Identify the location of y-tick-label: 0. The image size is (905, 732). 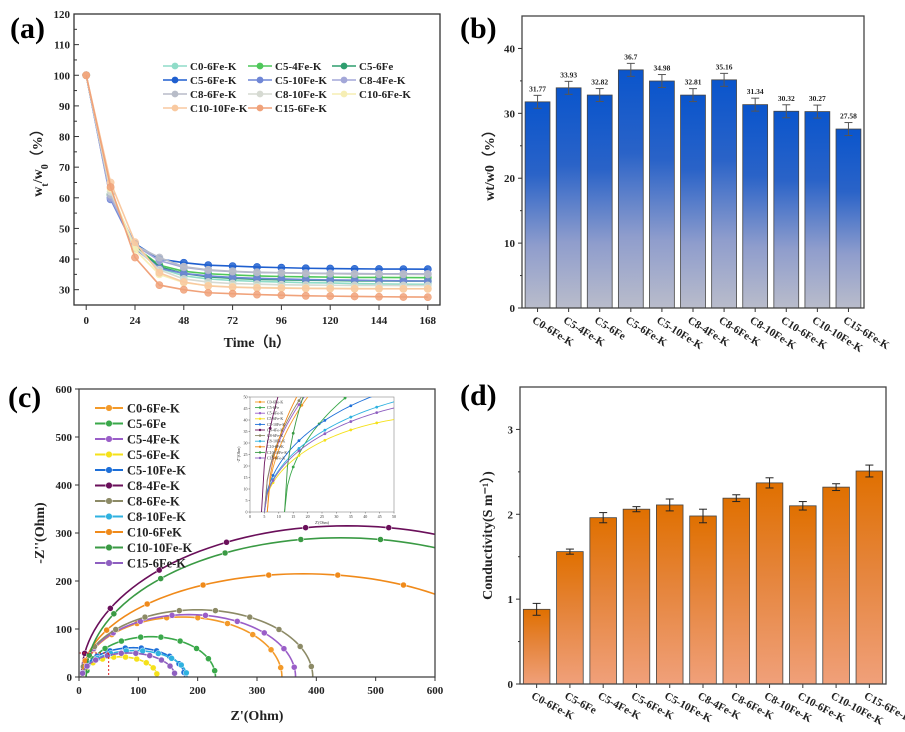
(70, 678).